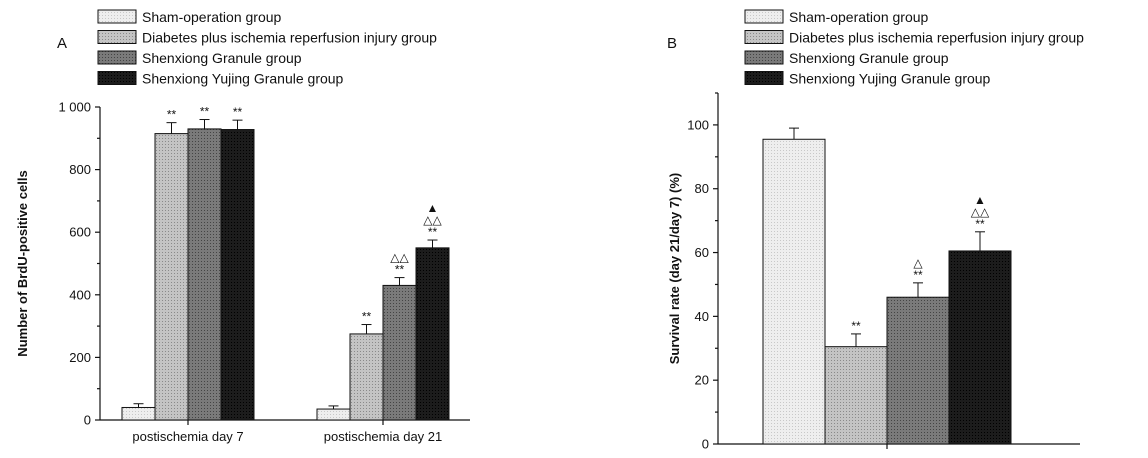  Describe the element at coordinates (80, 357) in the screenshot. I see `y-tick-label: 200` at that location.